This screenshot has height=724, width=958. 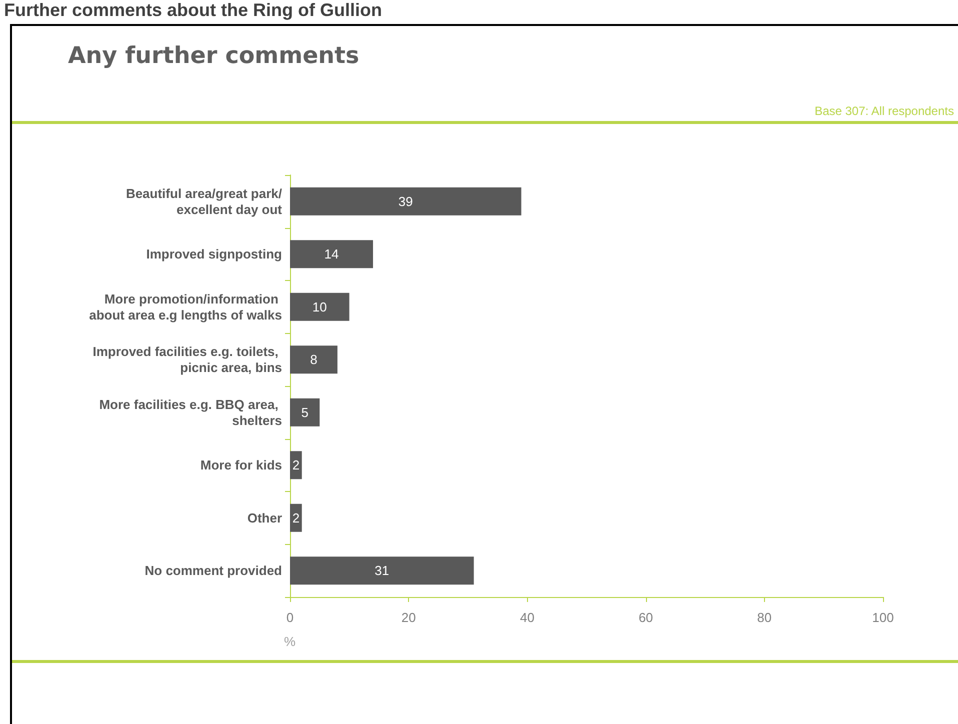 What do you see at coordinates (190, 412) in the screenshot?
I see `y-tick-label: More facilities e.g. BBQ area, shelters` at bounding box center [190, 412].